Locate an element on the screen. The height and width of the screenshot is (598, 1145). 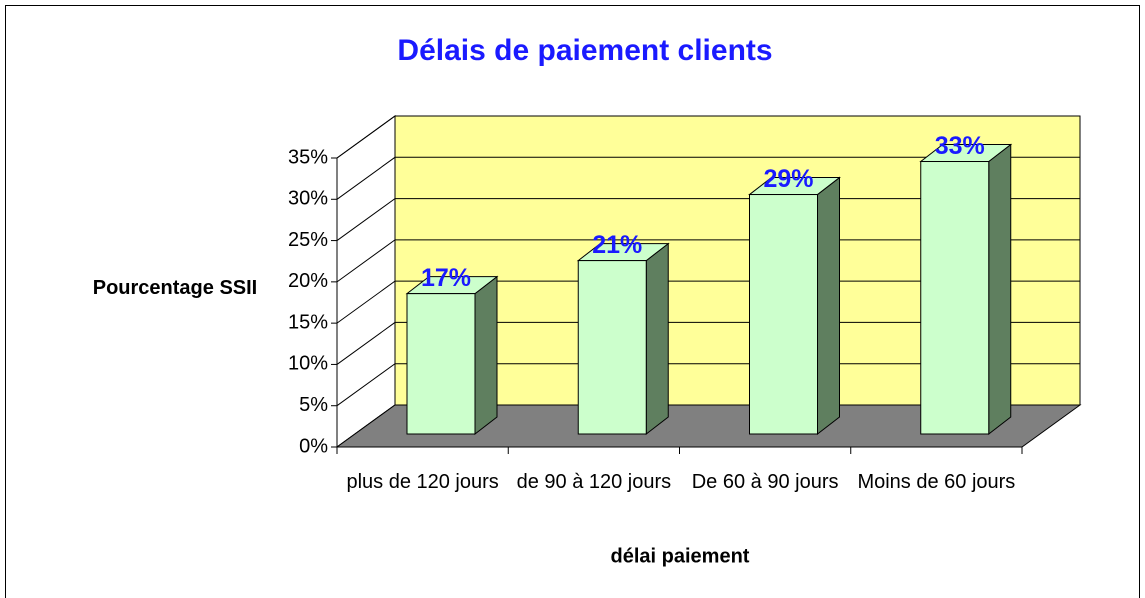
value-label: 29% is located at coordinates (788, 179).